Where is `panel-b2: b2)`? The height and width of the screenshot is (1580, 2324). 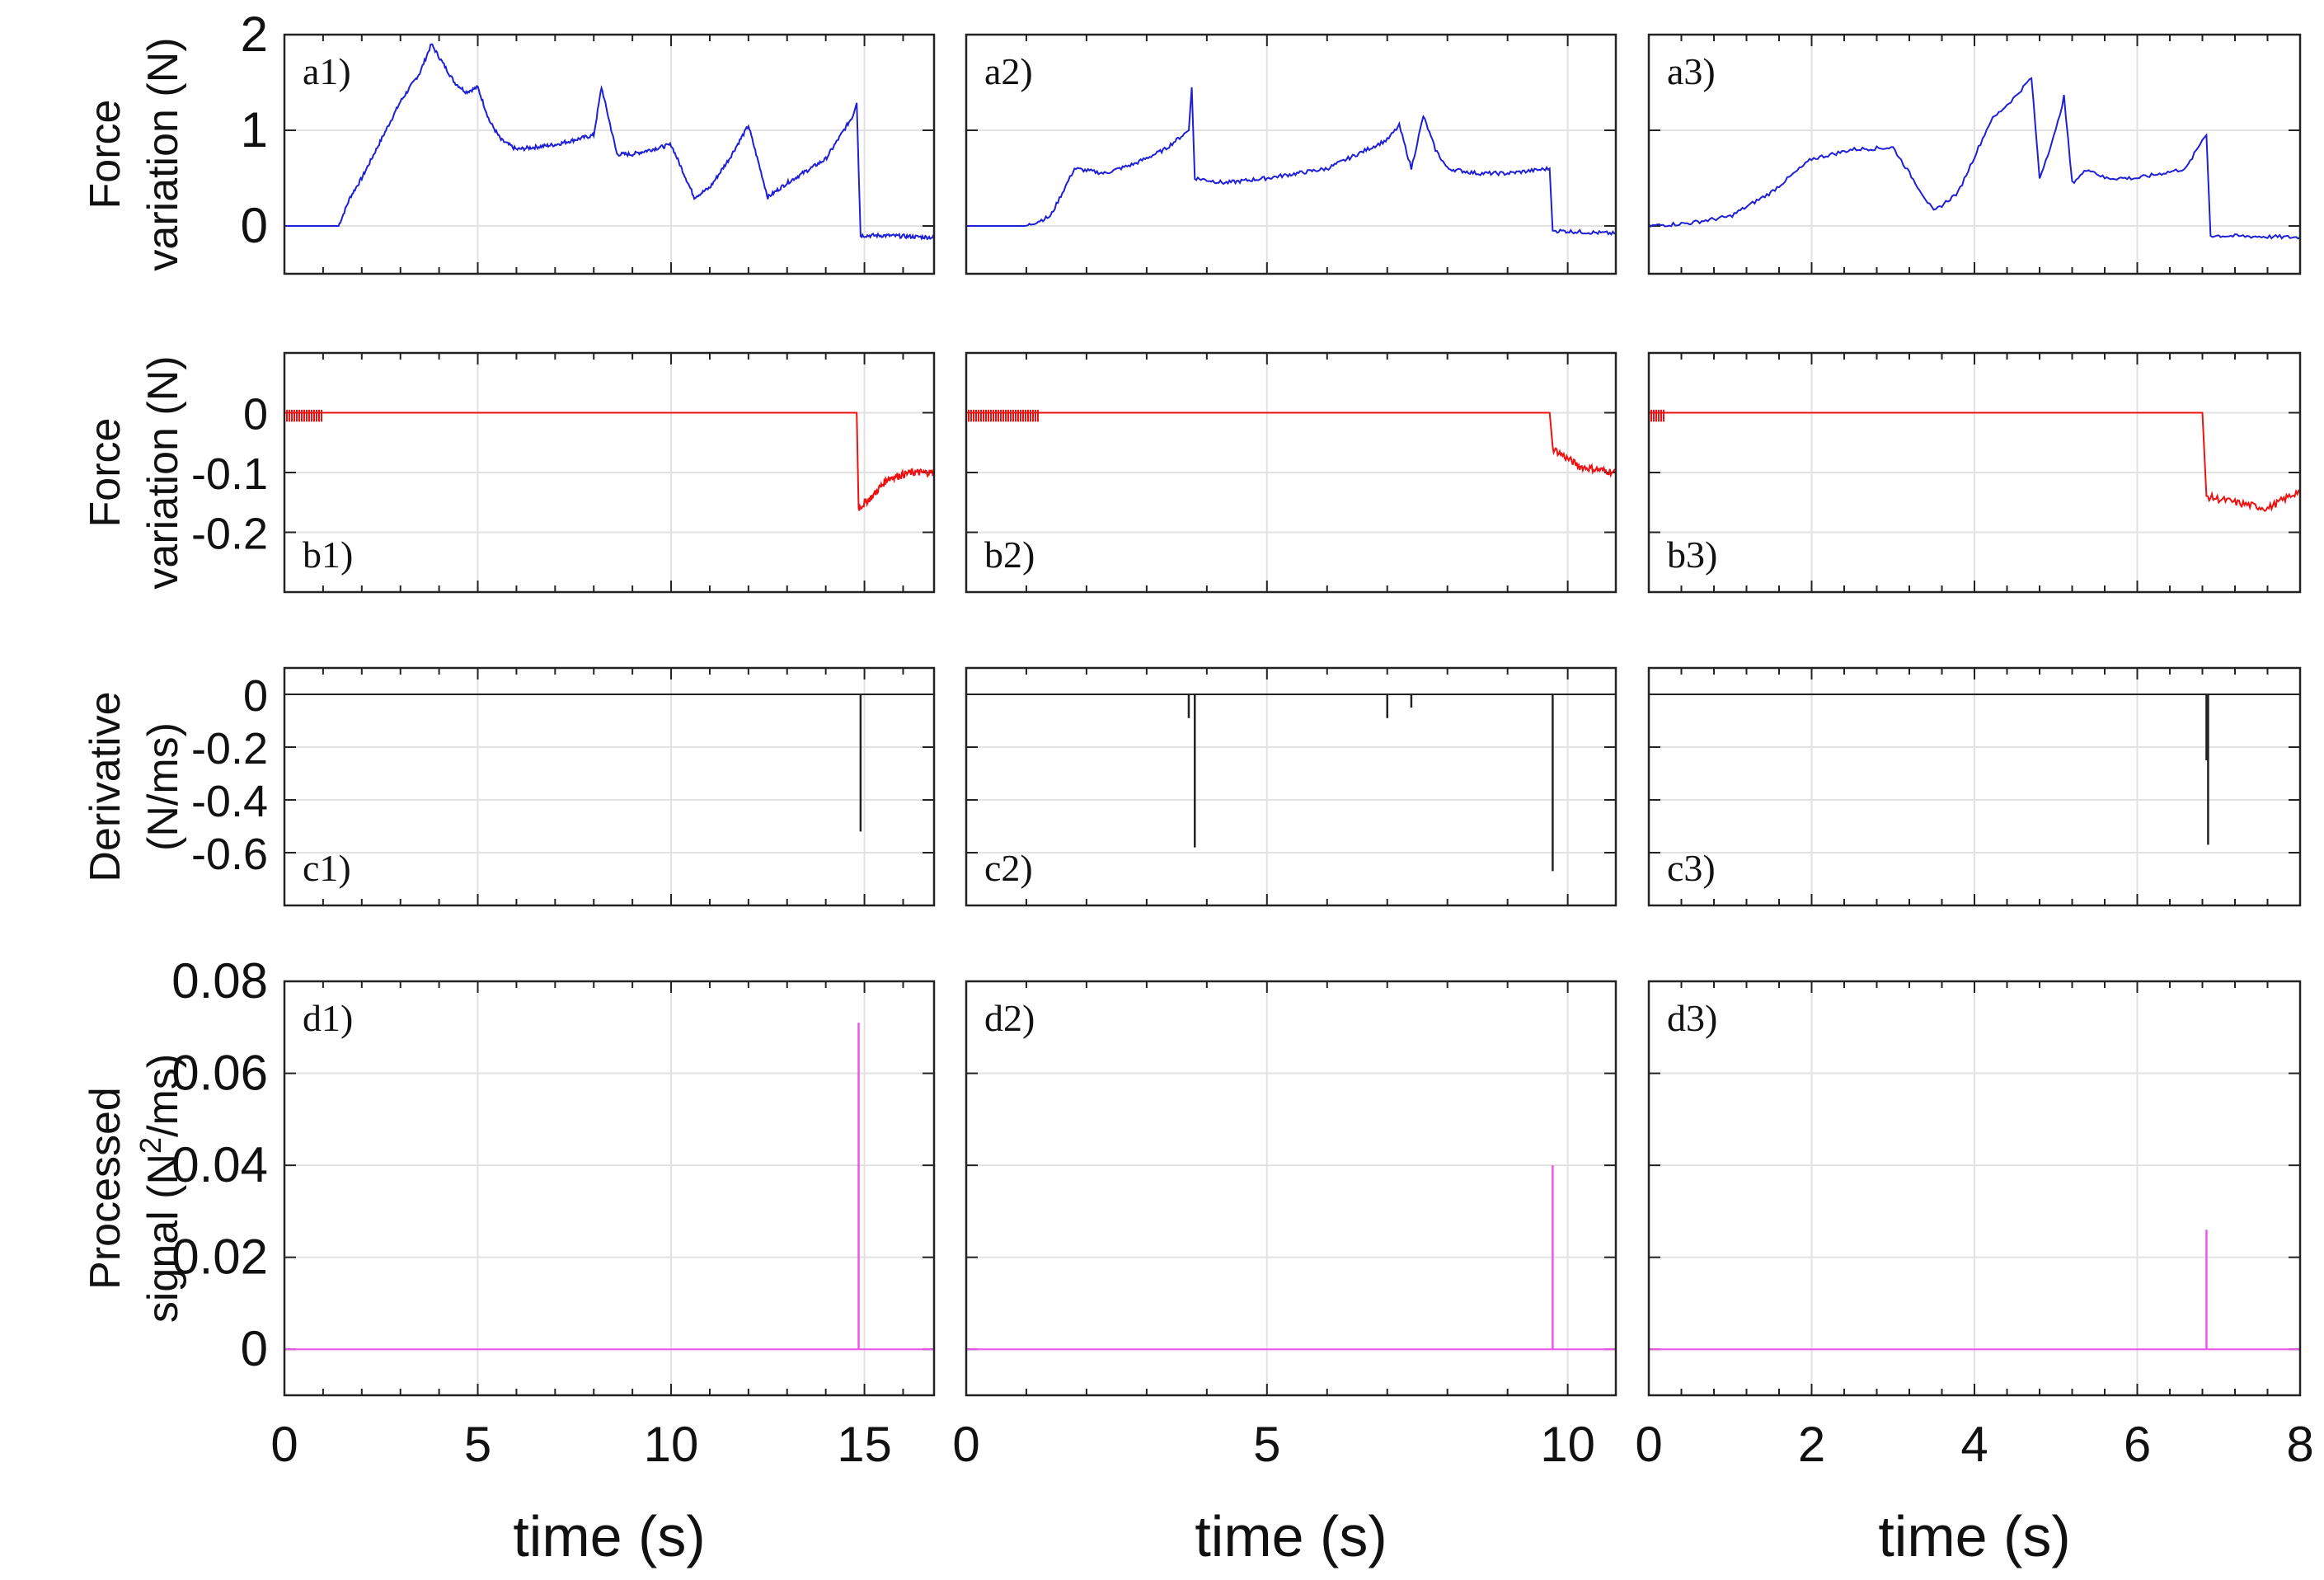 panel-b2: b2) is located at coordinates (1291, 472).